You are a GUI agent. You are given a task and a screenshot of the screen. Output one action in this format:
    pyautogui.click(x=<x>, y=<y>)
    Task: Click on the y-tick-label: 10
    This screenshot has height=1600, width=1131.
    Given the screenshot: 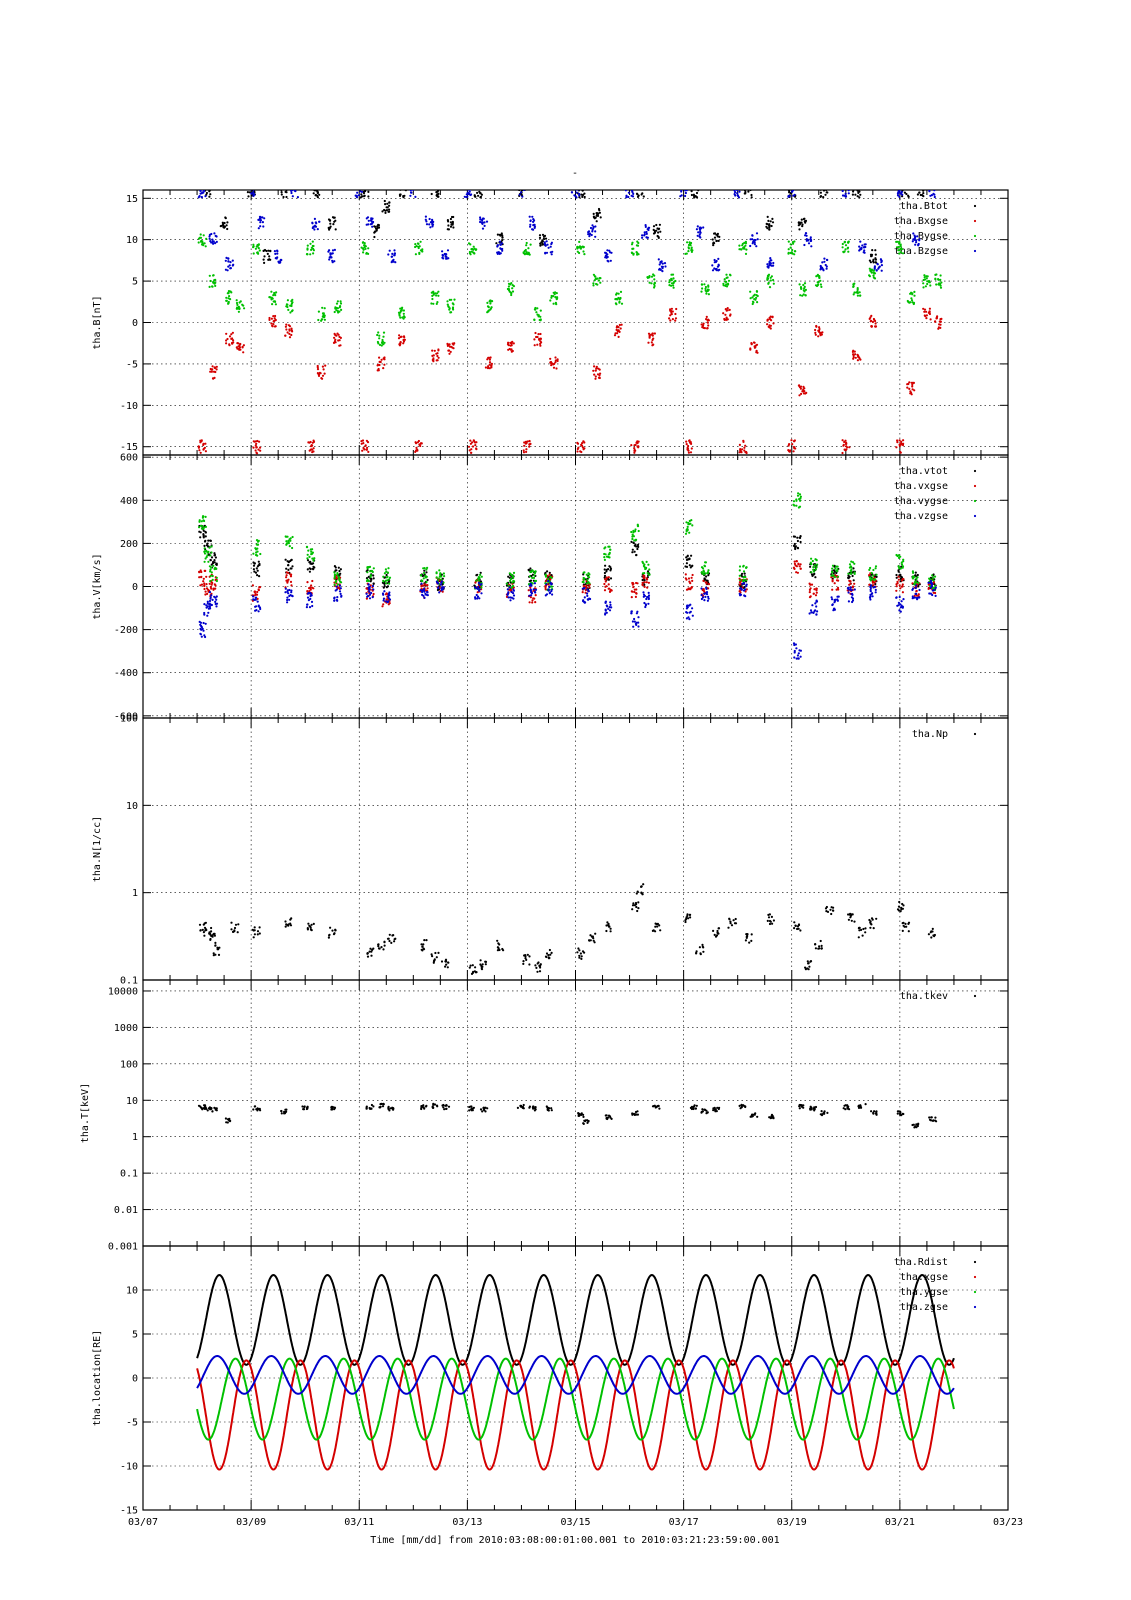 What is the action you would take?
    pyautogui.click(x=132, y=806)
    